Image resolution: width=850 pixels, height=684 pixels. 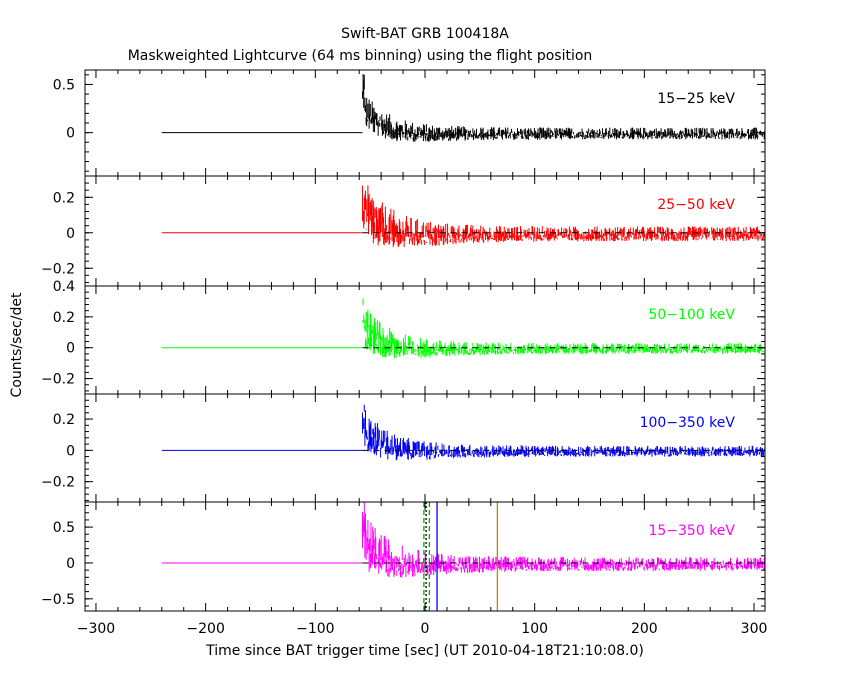 I want to click on panel-5: 0.5 0 −0.5 15−350 keV, so click(x=403, y=556).